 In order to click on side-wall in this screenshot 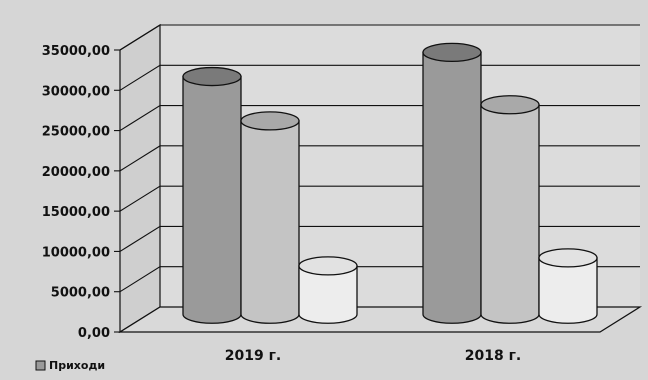, I will do `click(140, 178)`.